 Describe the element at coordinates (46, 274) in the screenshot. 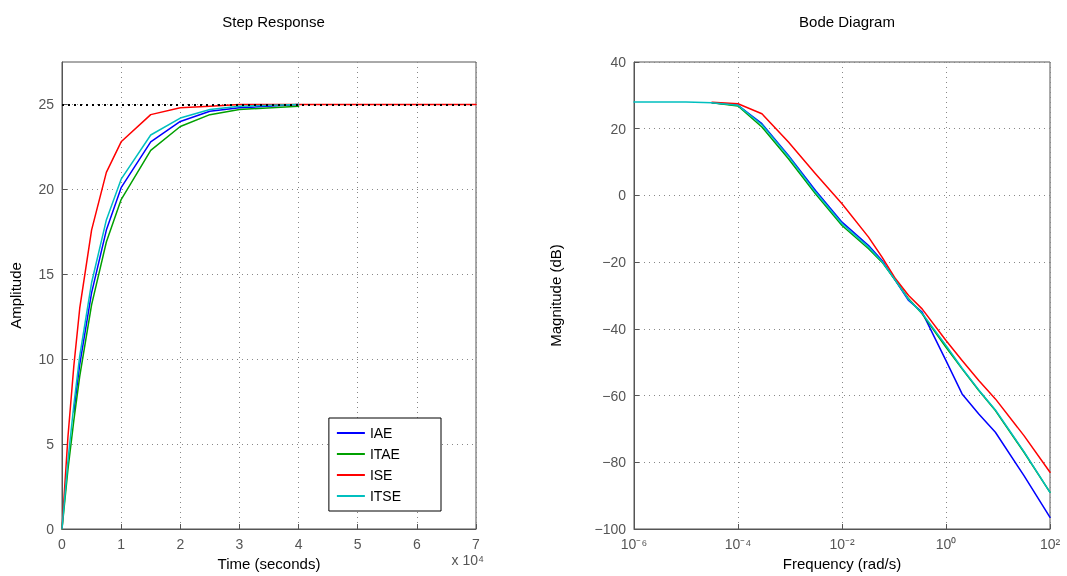

I see `y-tick-label: 15` at that location.